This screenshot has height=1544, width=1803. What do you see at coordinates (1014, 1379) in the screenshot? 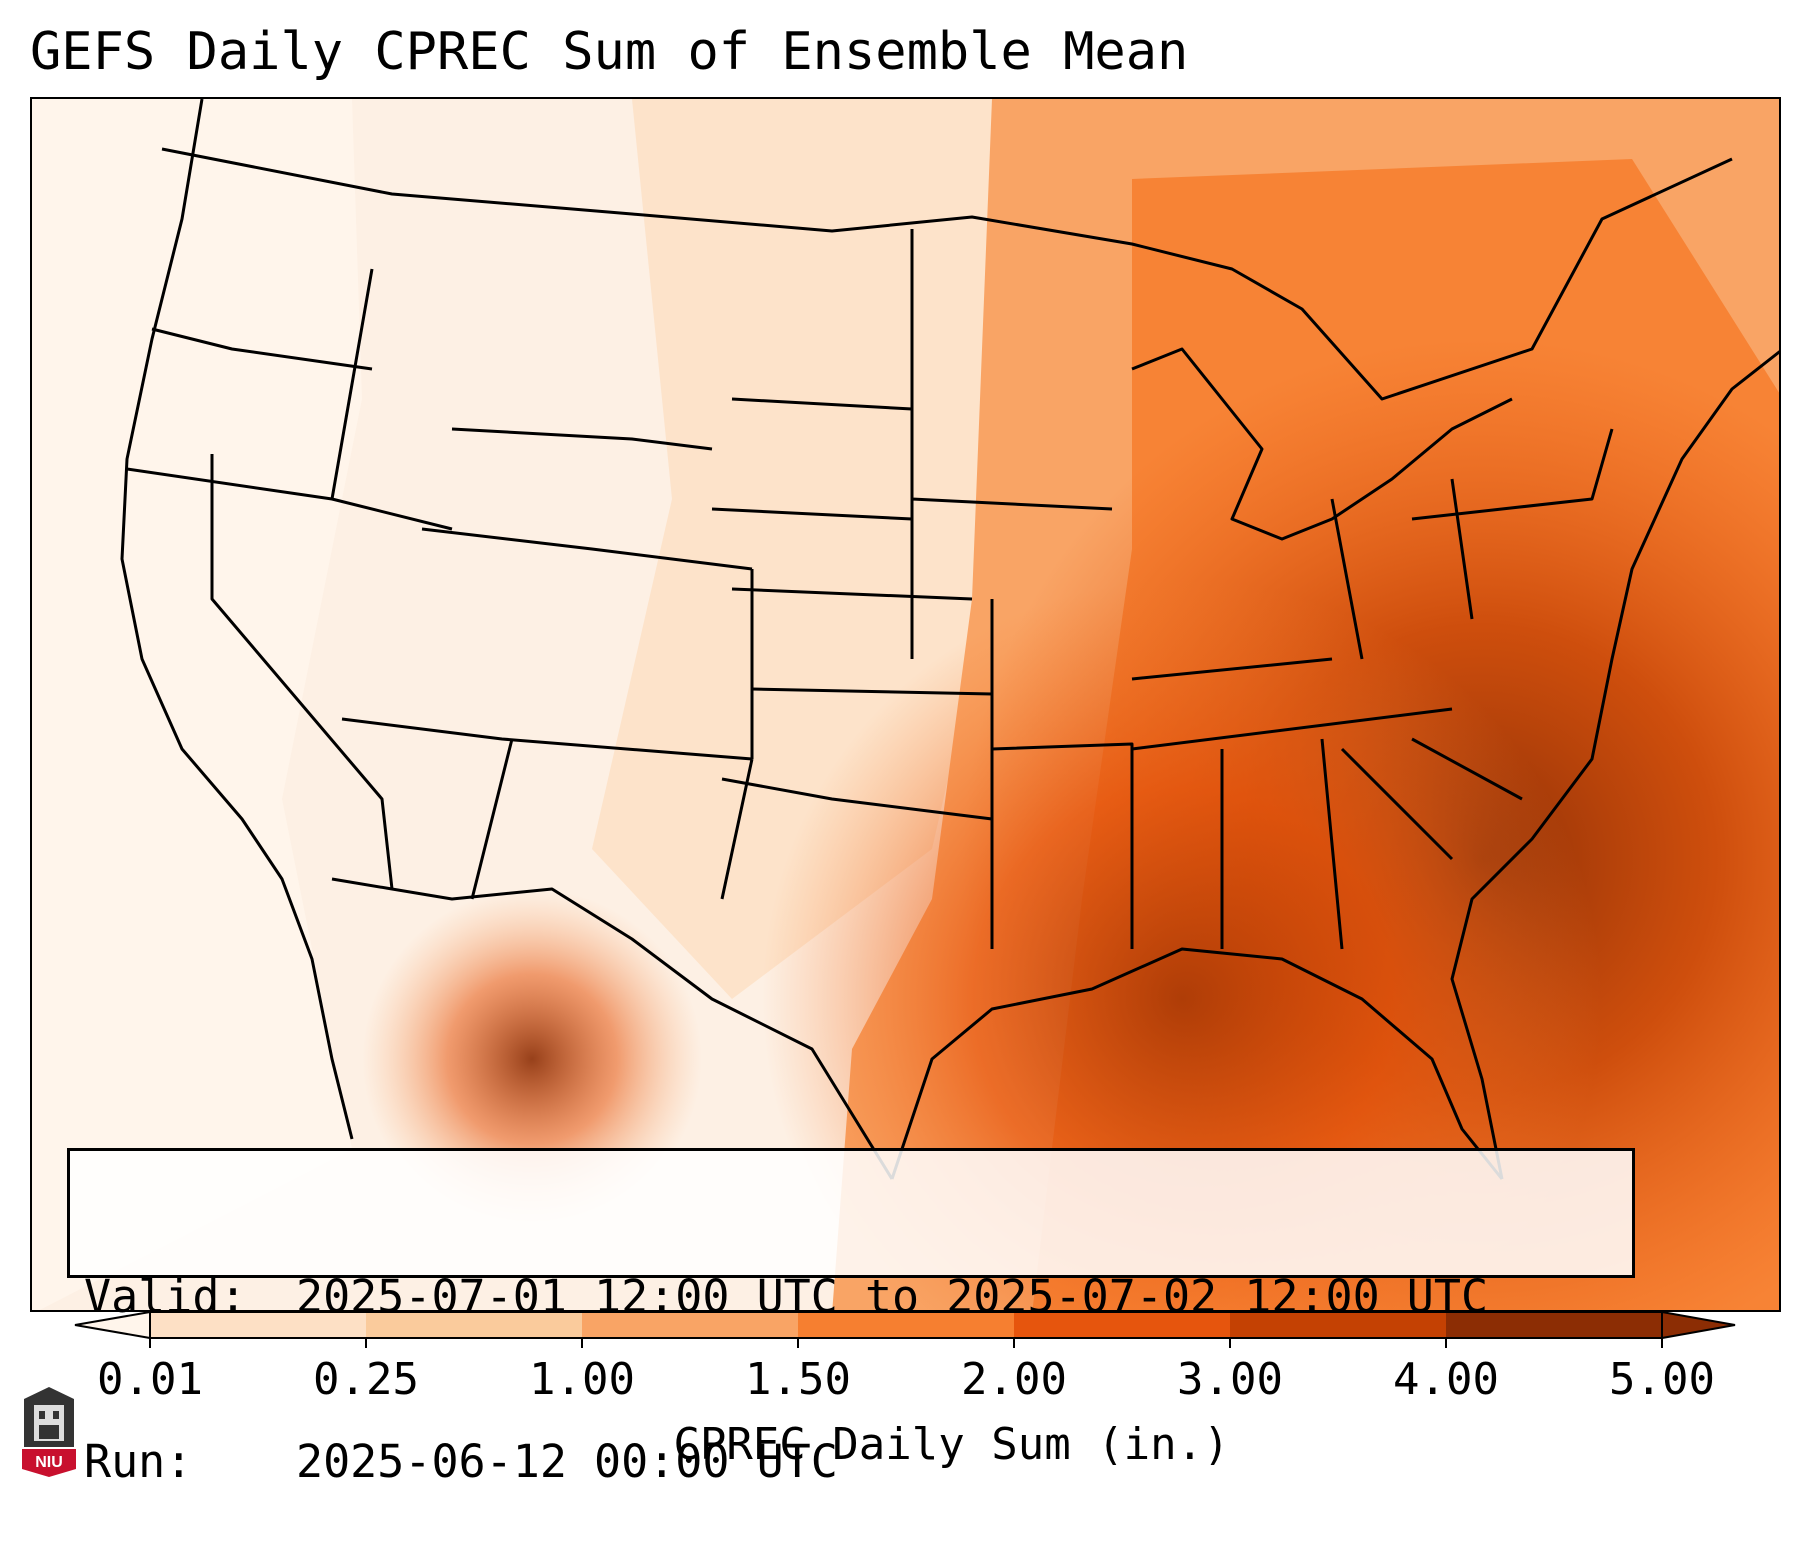
I see `colorbar-tick-label: 2.00` at bounding box center [1014, 1379].